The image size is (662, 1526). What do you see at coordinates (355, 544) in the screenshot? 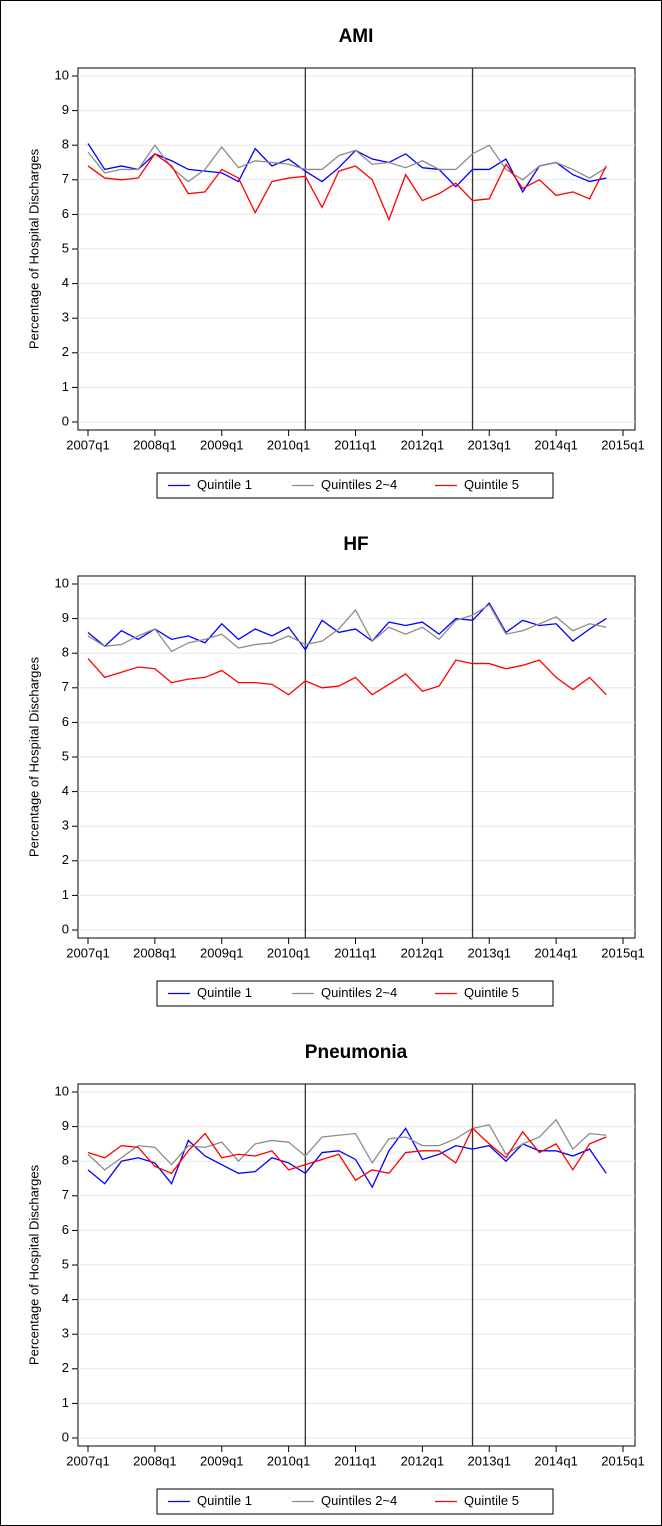
I see `chart-title: HF` at bounding box center [355, 544].